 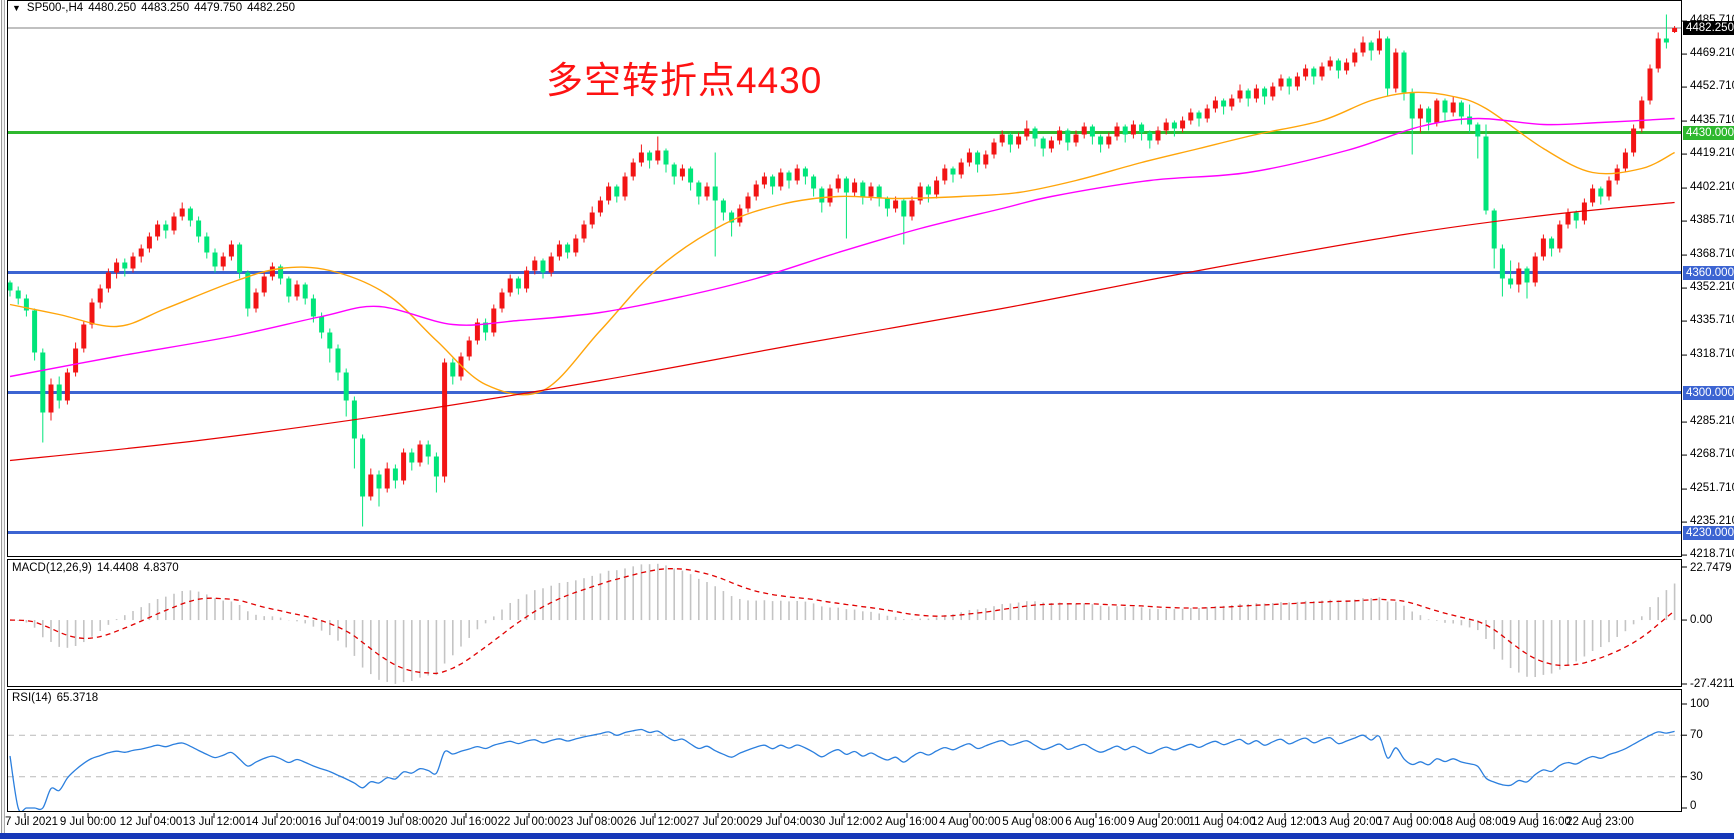 What do you see at coordinates (16, 8) in the screenshot?
I see `symbol-dropdown-icon: ▼` at bounding box center [16, 8].